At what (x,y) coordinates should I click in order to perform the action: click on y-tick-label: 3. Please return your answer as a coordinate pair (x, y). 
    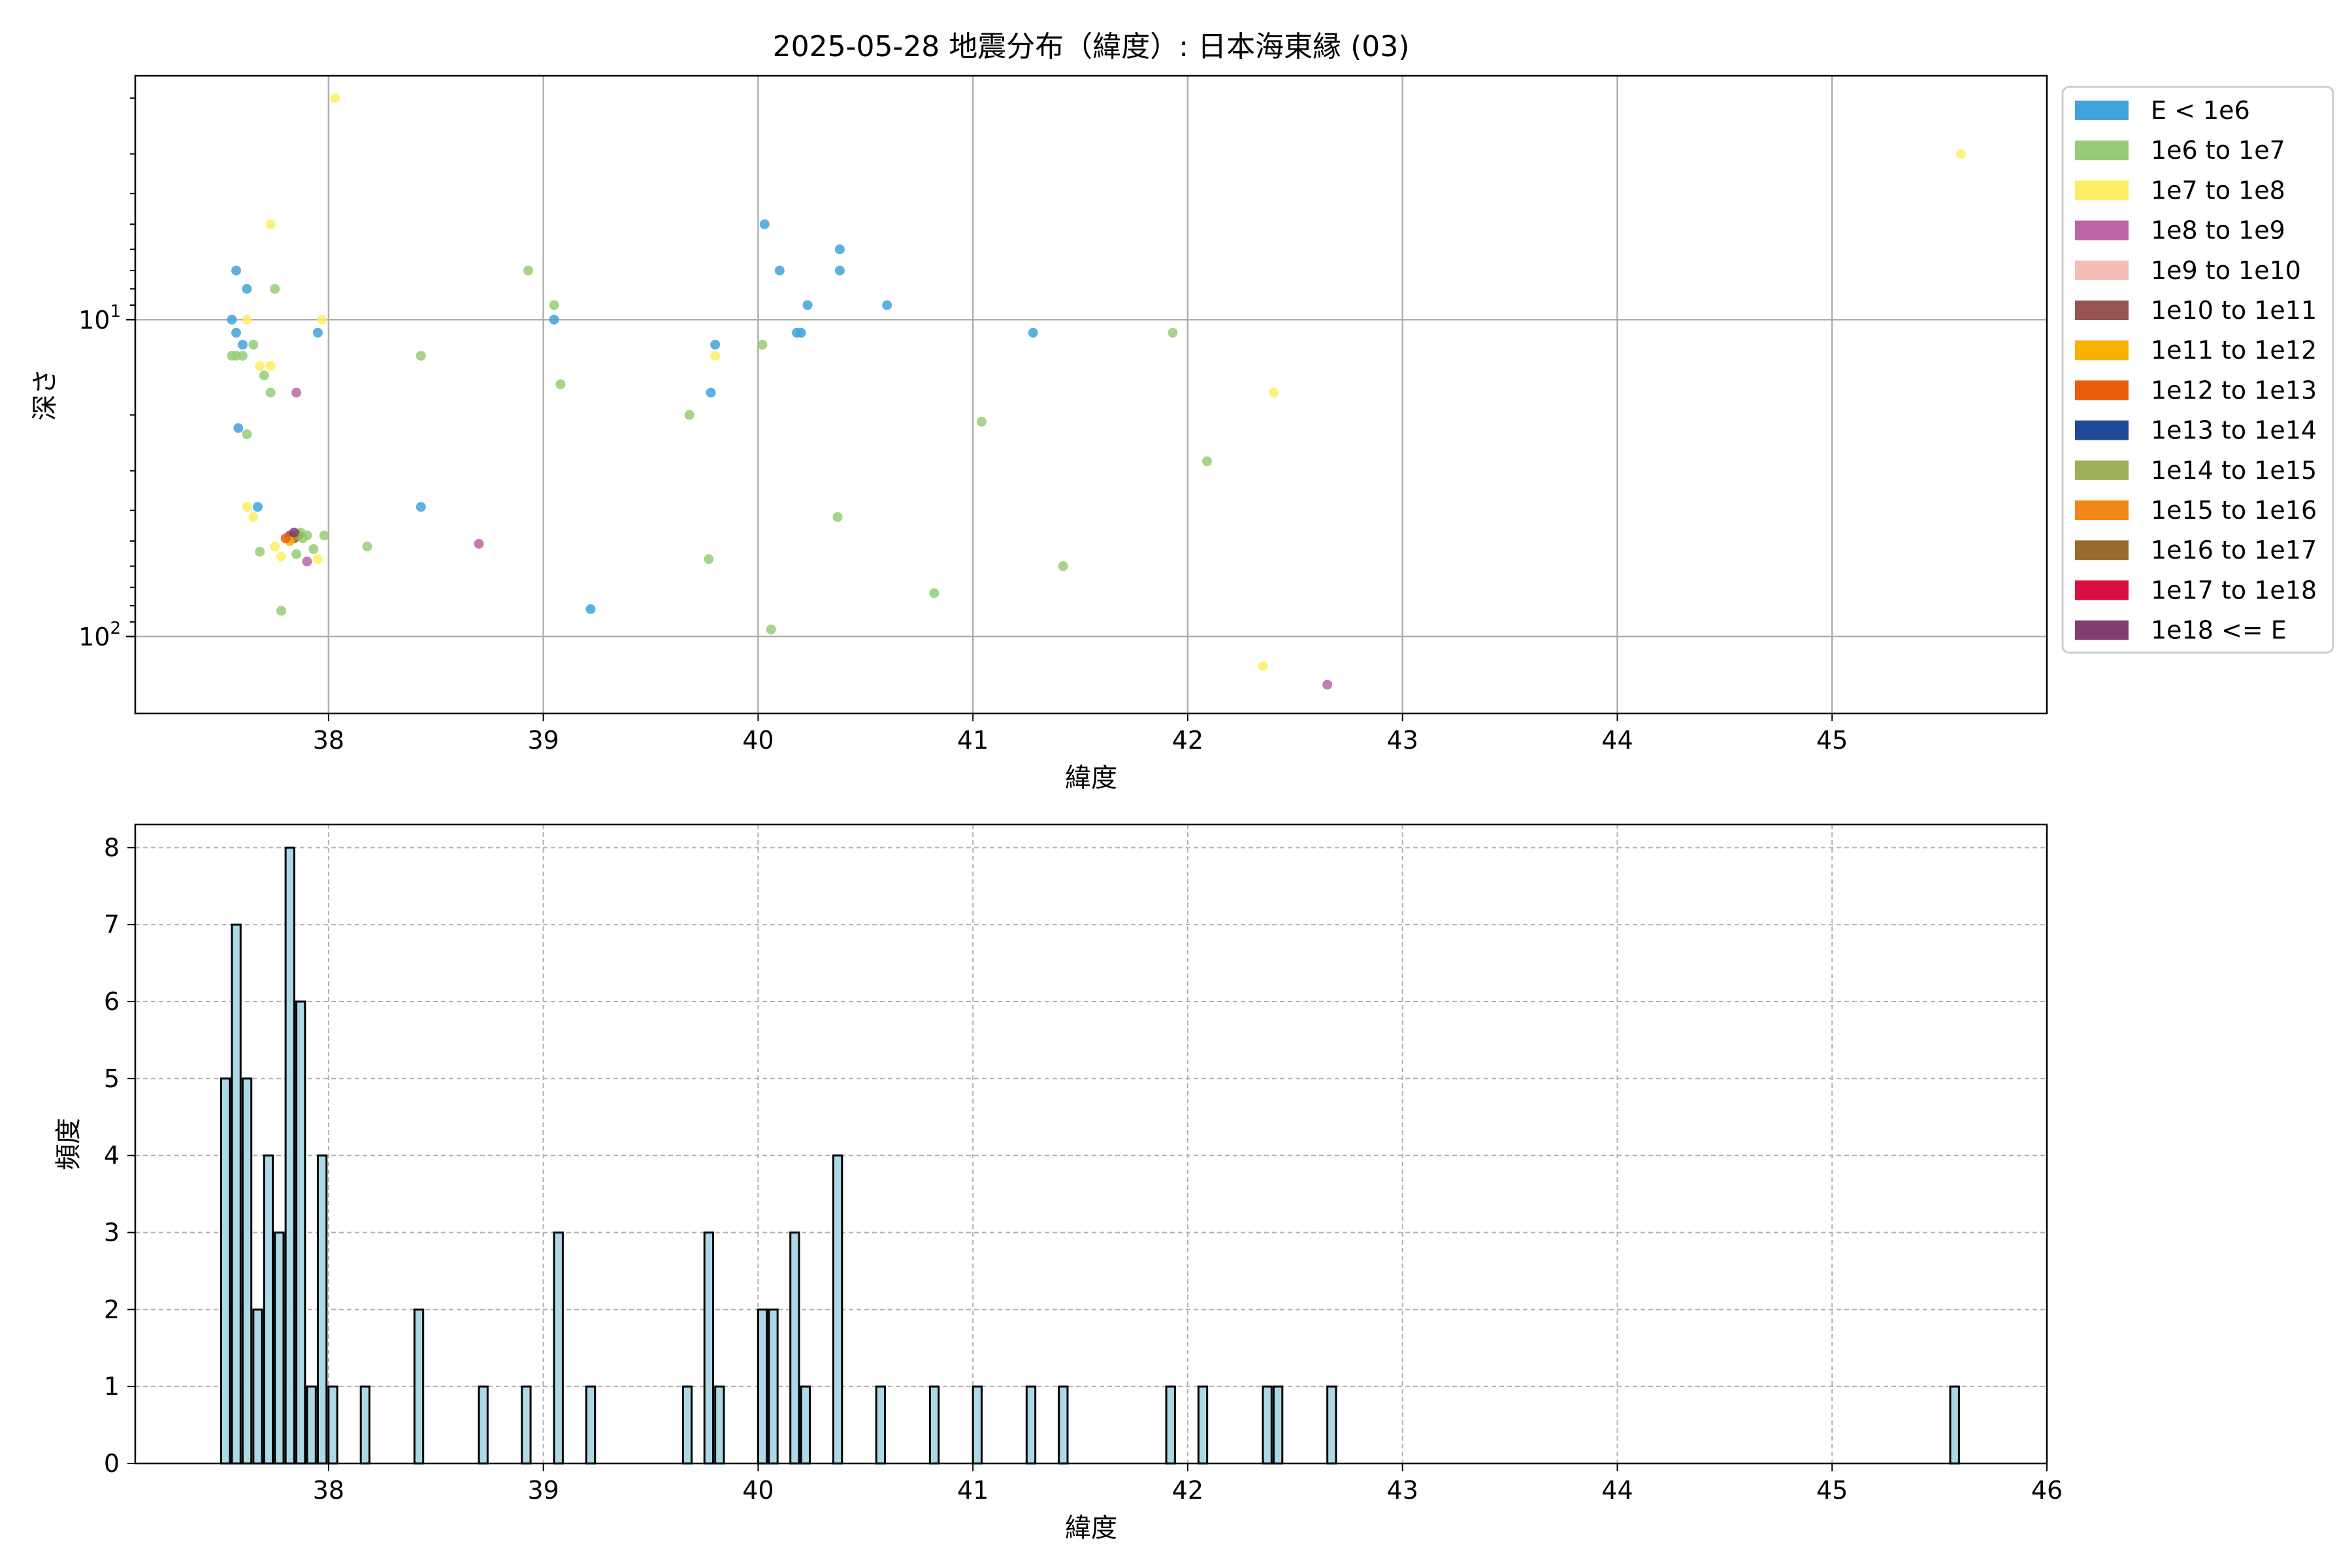
    Looking at the image, I should click on (112, 1232).